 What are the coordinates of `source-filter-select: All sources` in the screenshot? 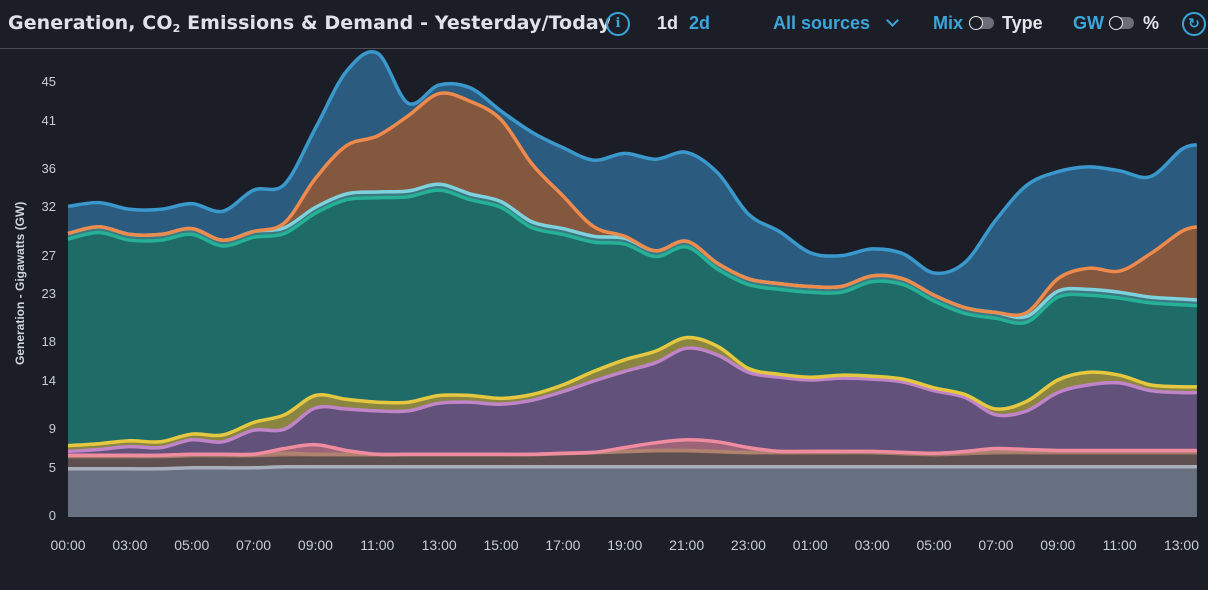 It's located at (822, 23).